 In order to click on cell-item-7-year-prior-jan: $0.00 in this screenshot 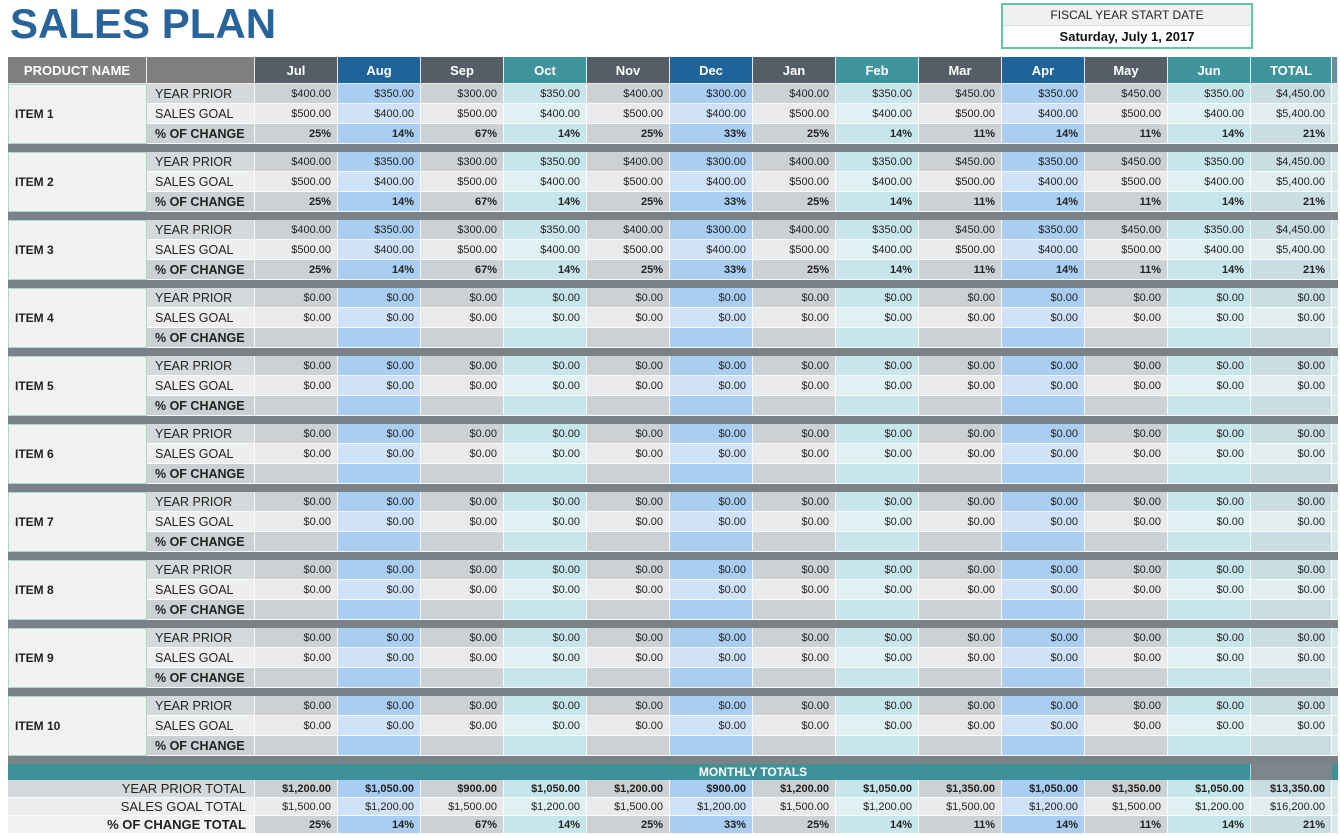, I will do `click(794, 502)`.